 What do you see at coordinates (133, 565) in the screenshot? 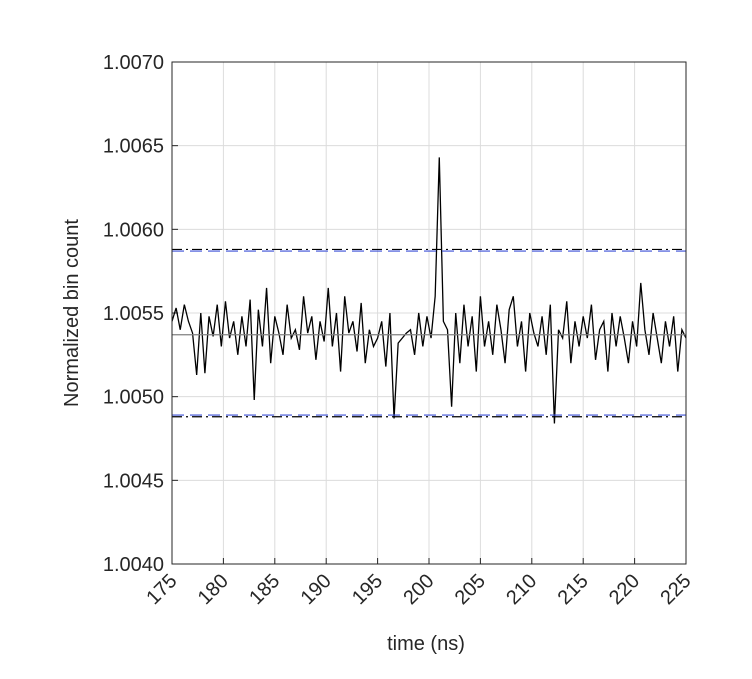
I see `y-tick-label: 1.0040` at bounding box center [133, 565].